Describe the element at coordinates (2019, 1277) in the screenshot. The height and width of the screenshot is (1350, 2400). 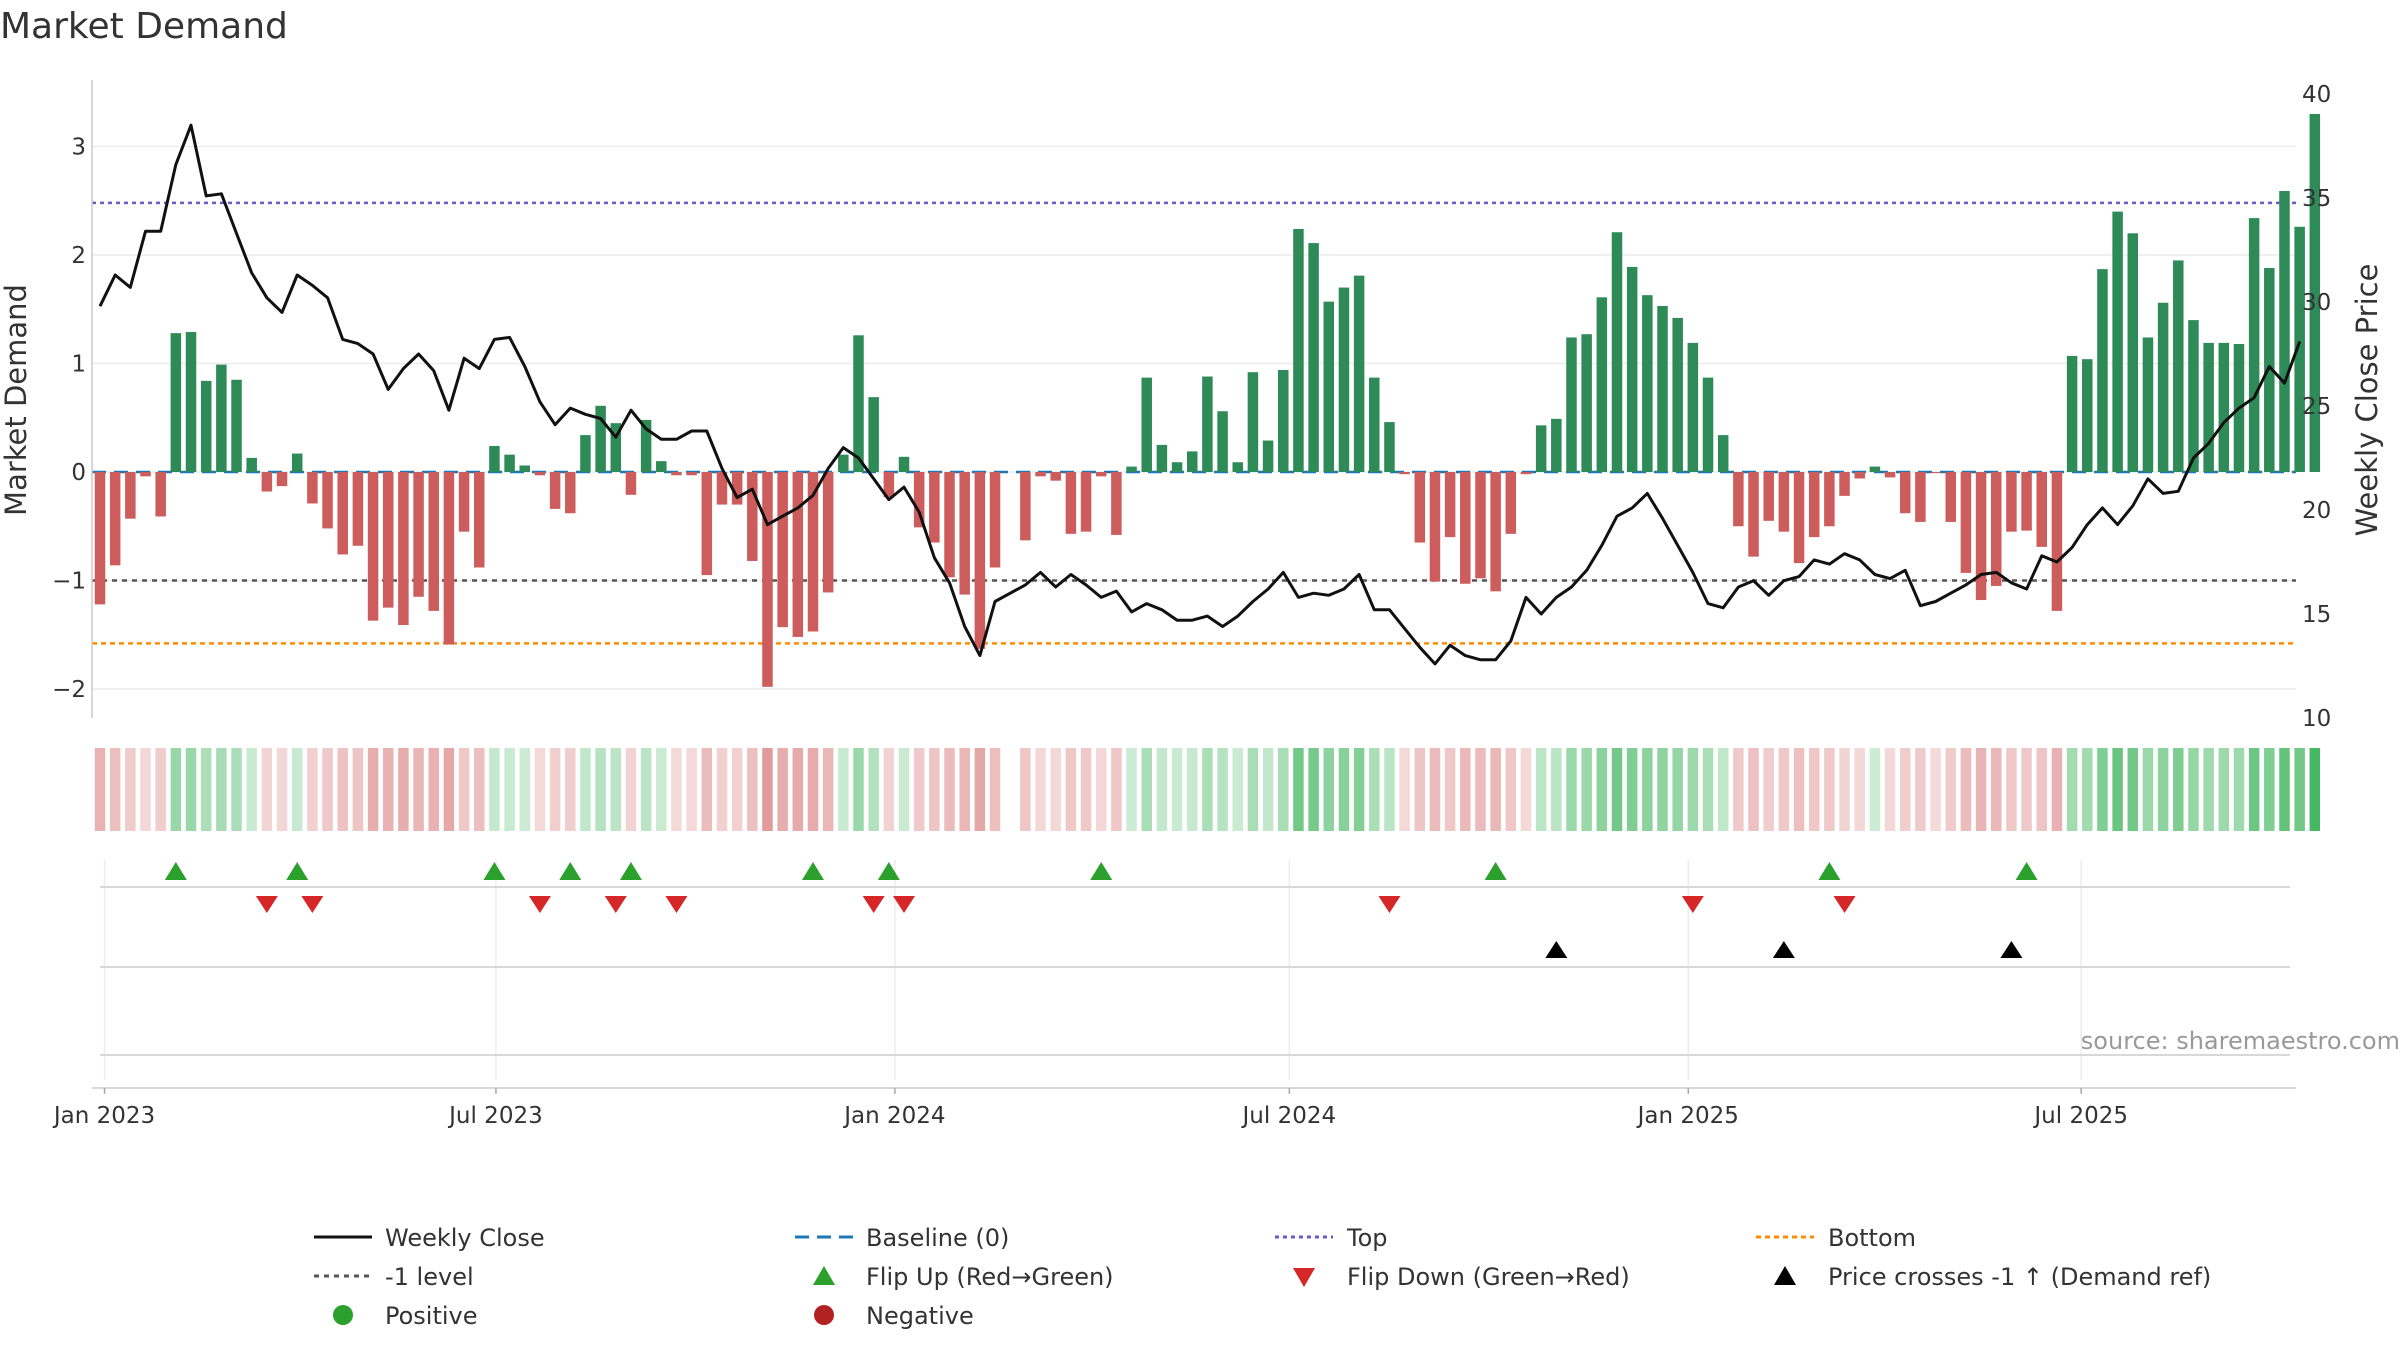
I see `legend-price-cross: Price crosses -1 ↑ (Demand ref)` at that location.